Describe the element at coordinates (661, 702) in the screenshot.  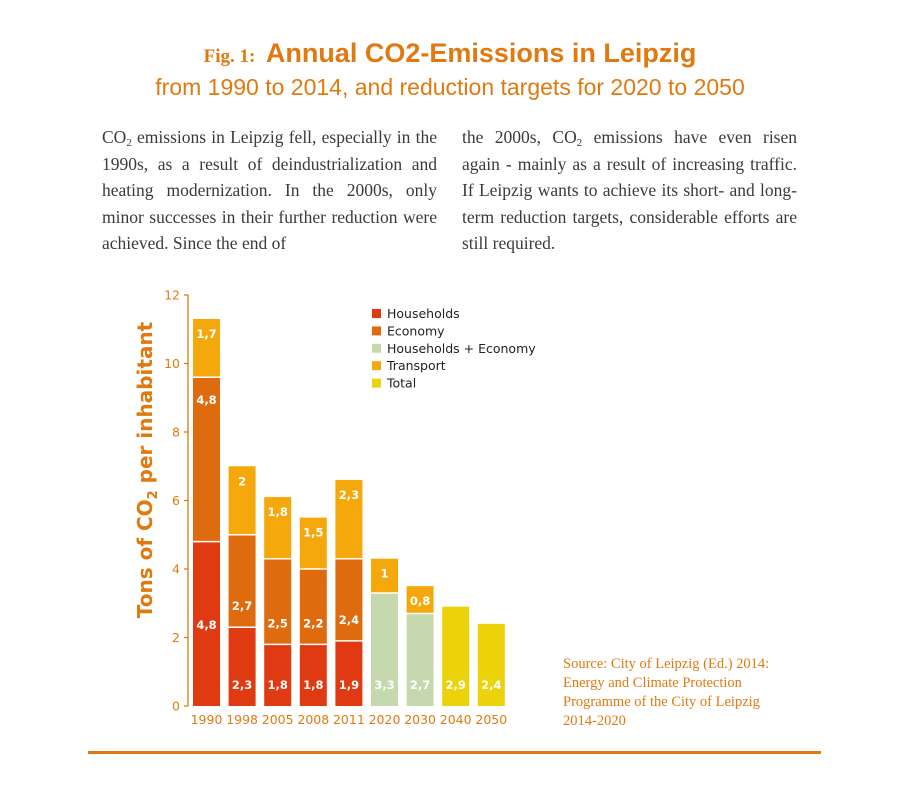
I see `source-line: Programme of the City of Leipzig` at that location.